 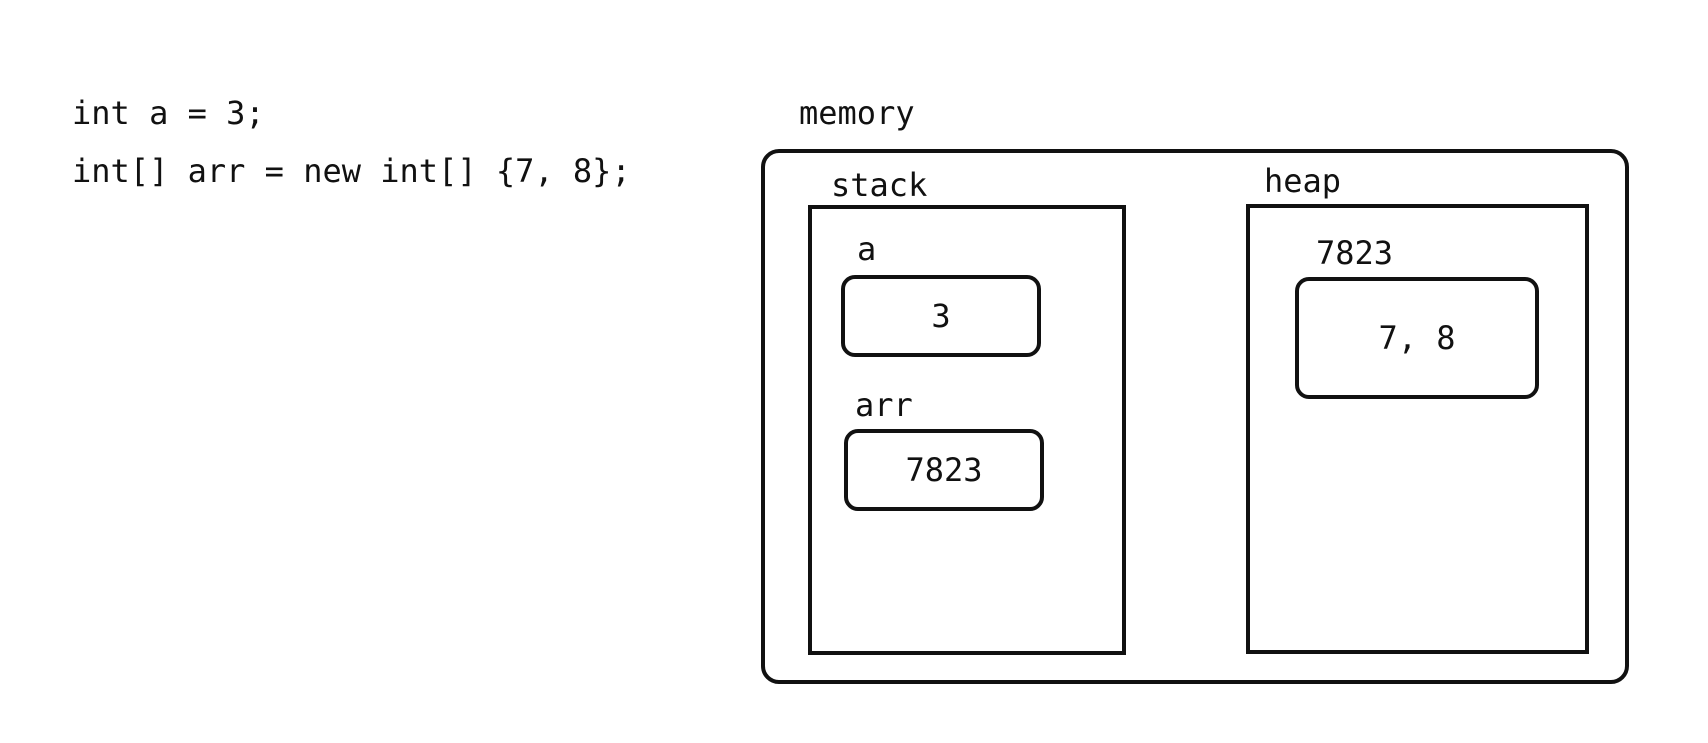 What do you see at coordinates (168, 113) in the screenshot?
I see `code-line-1: int a = 3;` at bounding box center [168, 113].